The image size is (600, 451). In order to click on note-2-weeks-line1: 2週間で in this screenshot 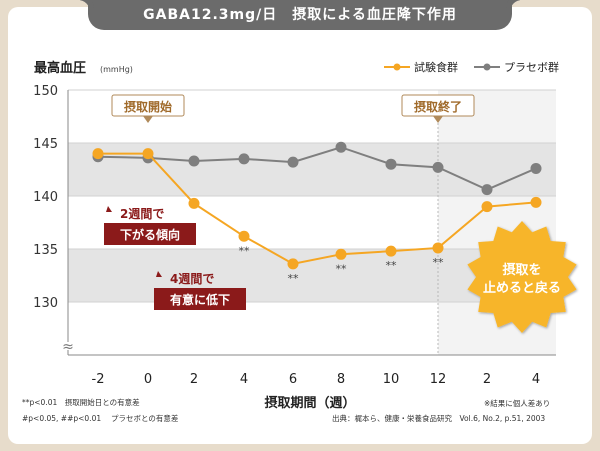, I will do `click(142, 213)`.